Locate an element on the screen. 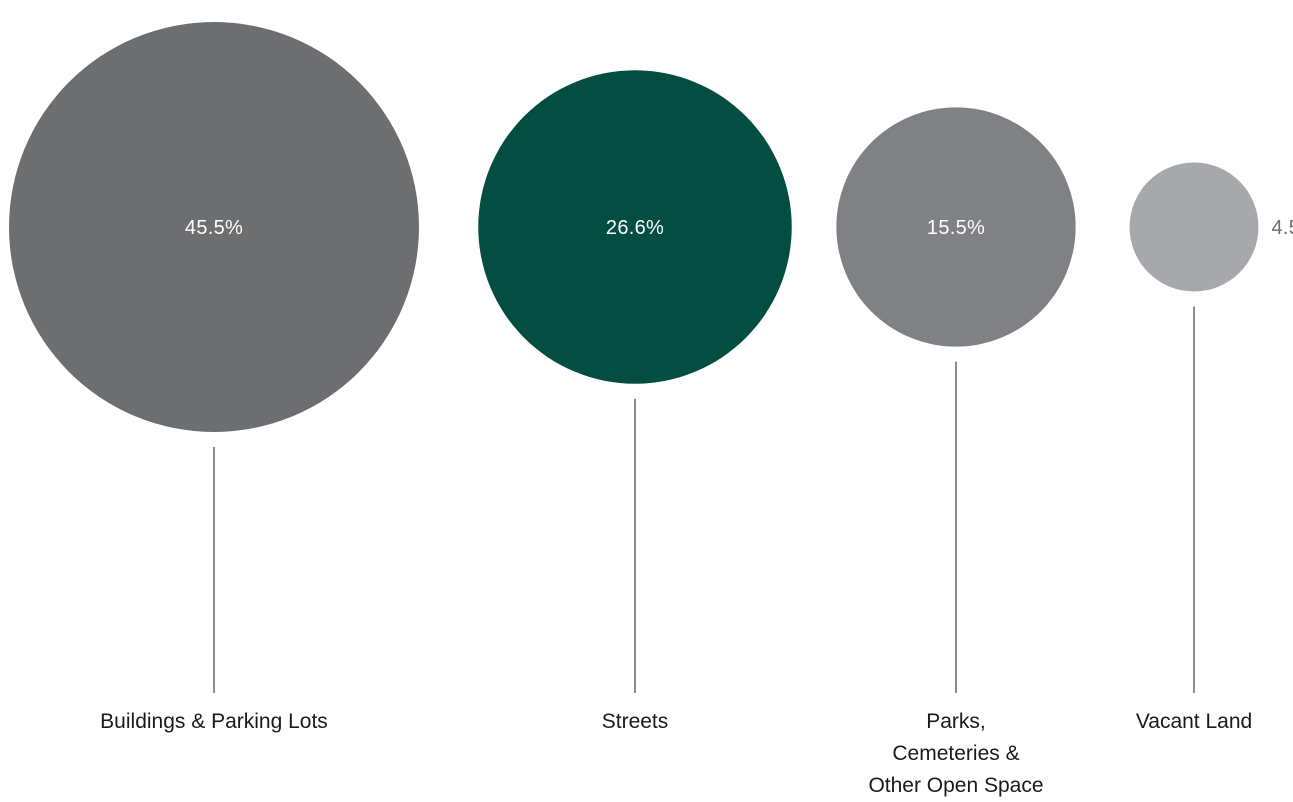 Image resolution: width=1293 pixels, height=802 pixels. bubble-group: 4.5% Vacant Land is located at coordinates (1211, 447).